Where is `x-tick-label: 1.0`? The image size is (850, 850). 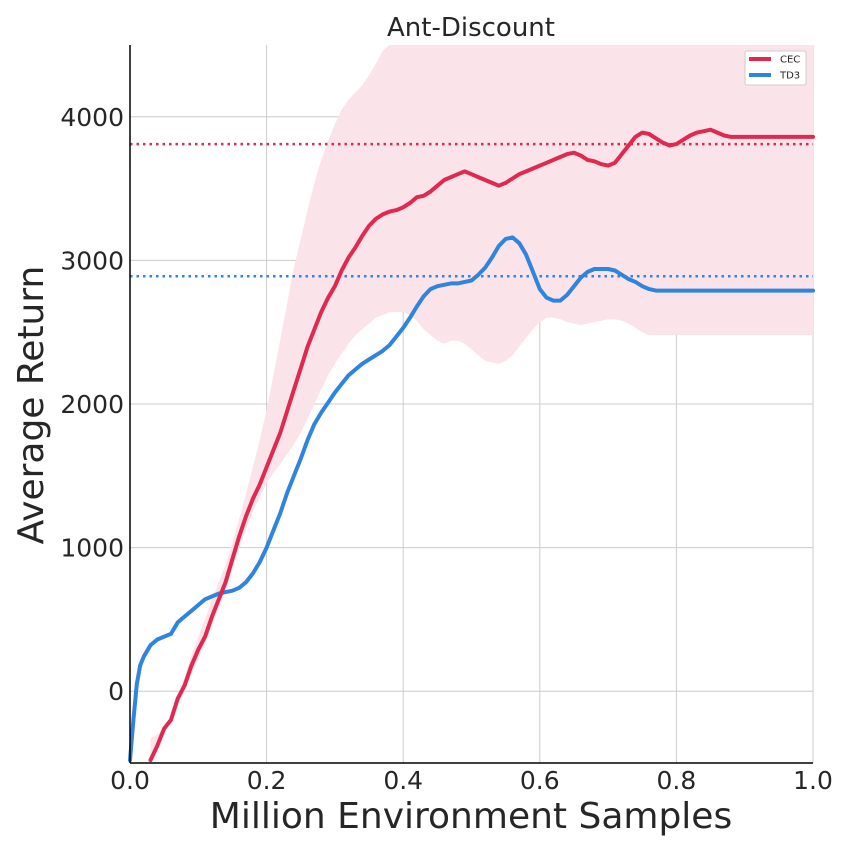 x-tick-label: 1.0 is located at coordinates (813, 780).